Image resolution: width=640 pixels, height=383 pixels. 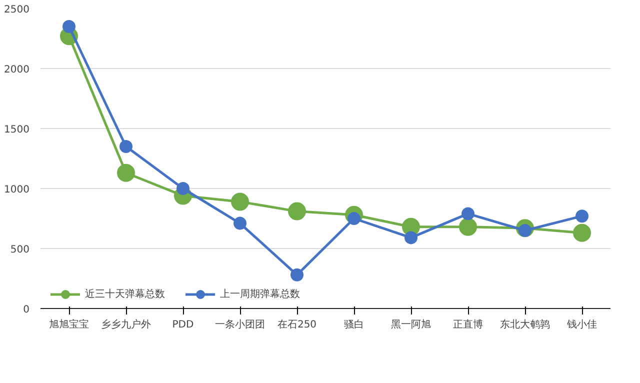 I want to click on x-tick-label: 一条小团团, so click(x=240, y=324).